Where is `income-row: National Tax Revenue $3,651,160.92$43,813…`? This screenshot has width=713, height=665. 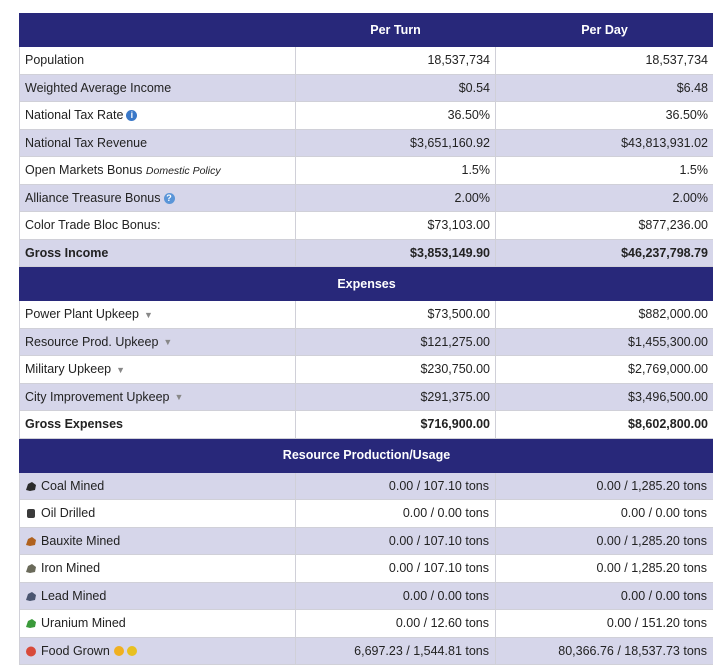 income-row: National Tax Revenue $3,651,160.92$43,813… is located at coordinates (366, 143).